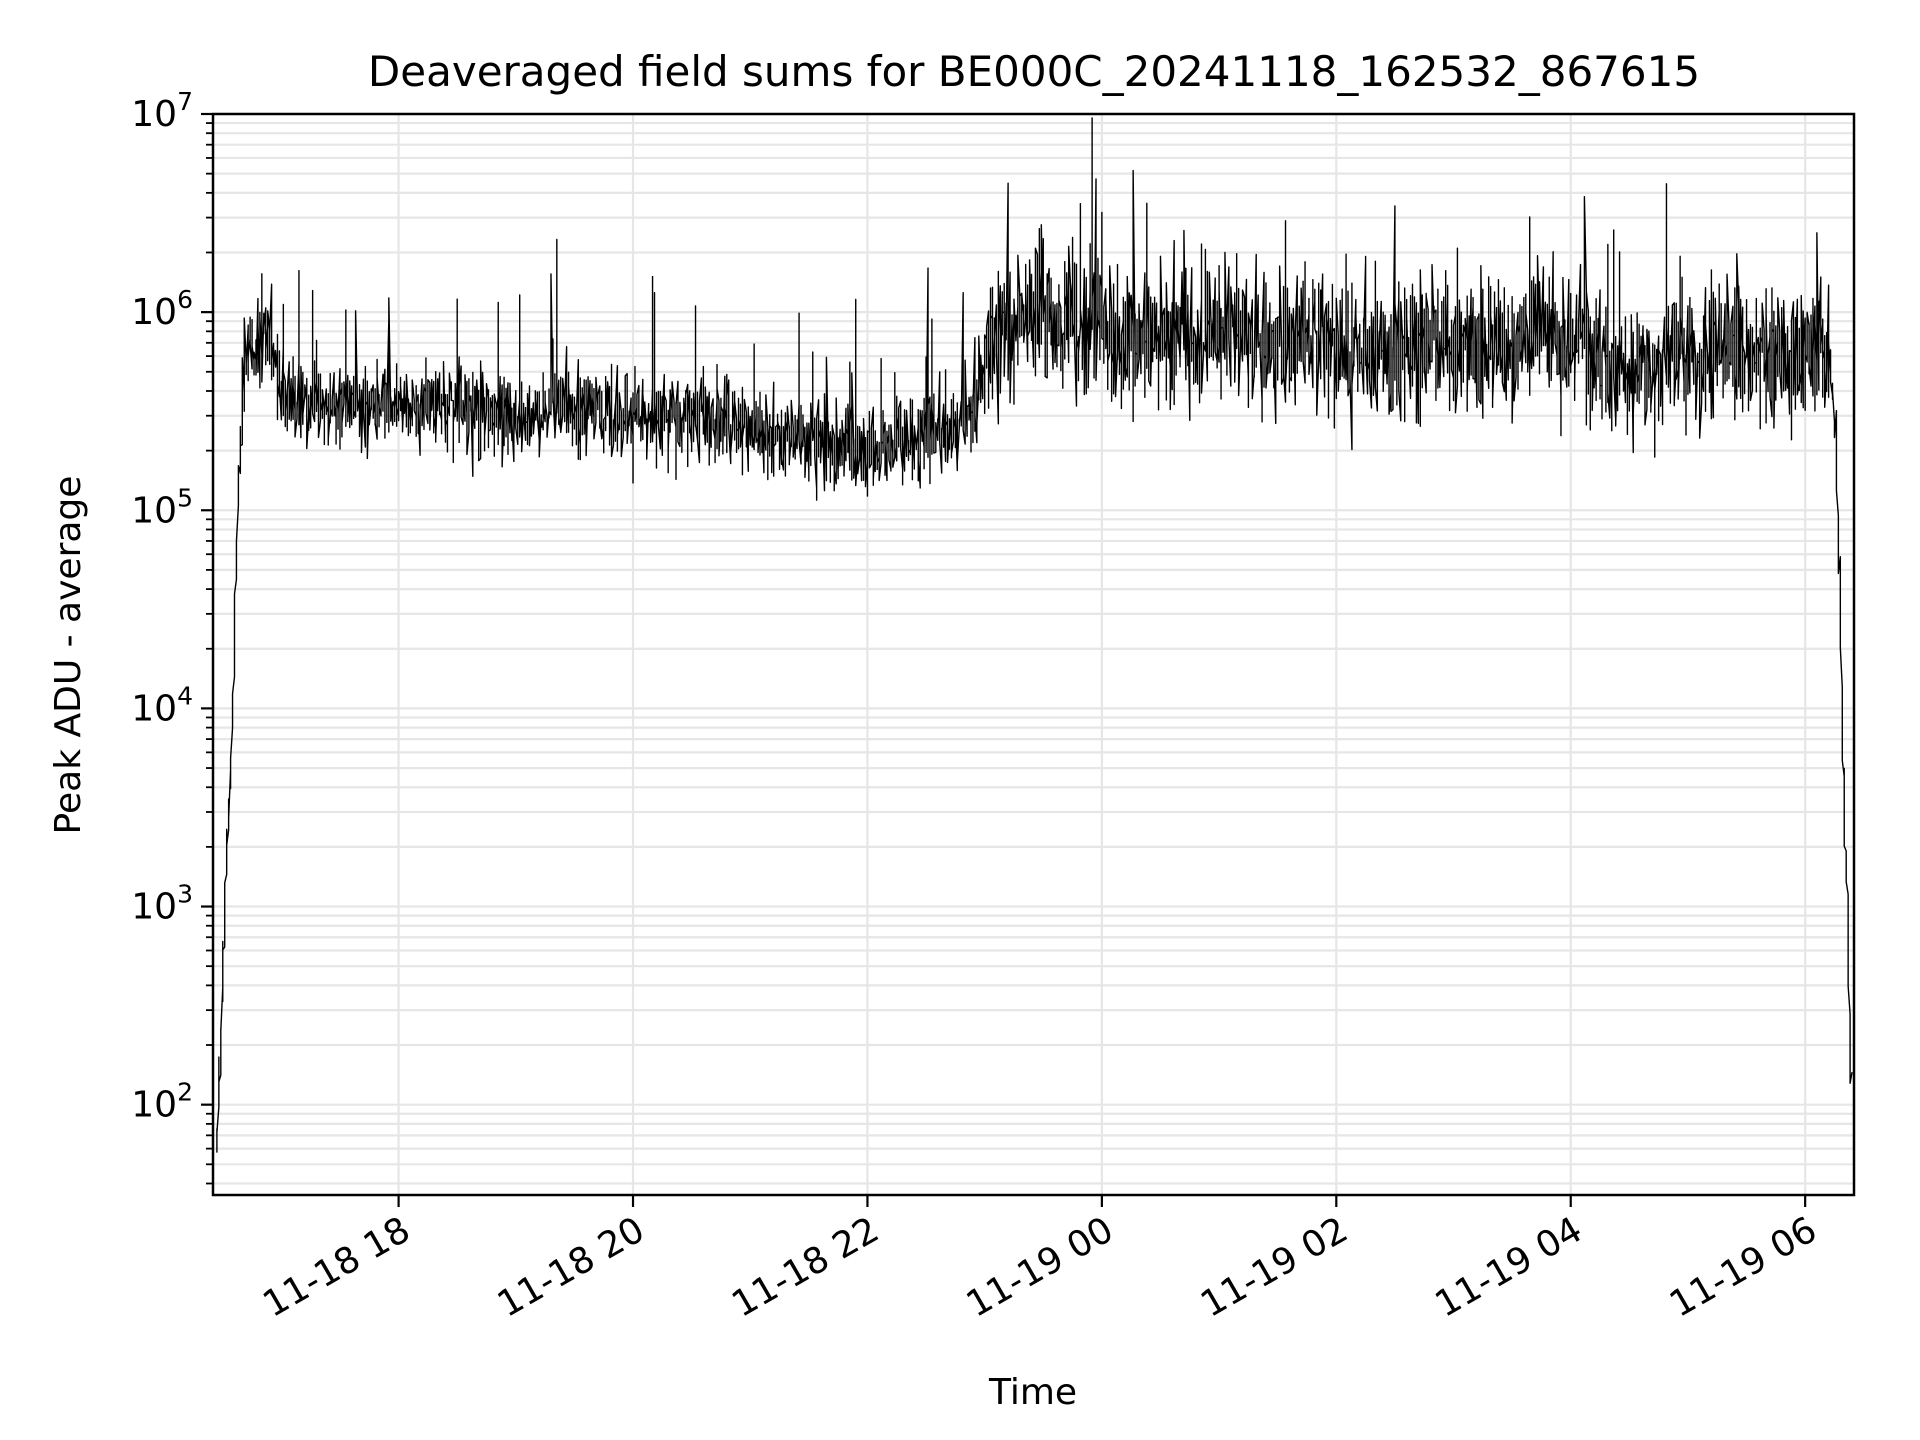  Describe the element at coordinates (1509, 1267) in the screenshot. I see `x-tick-label: 11-19 04` at that location.